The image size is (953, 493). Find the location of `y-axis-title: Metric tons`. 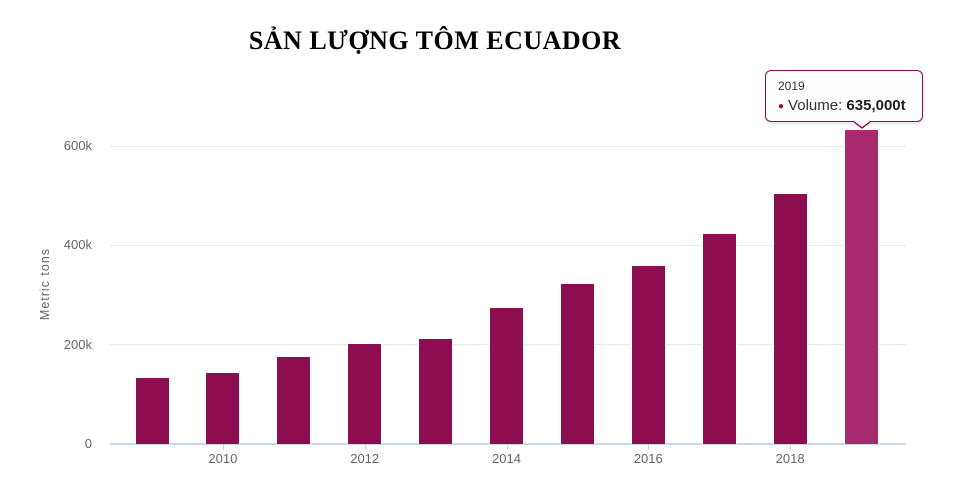

y-axis-title: Metric tons is located at coordinates (45, 284).